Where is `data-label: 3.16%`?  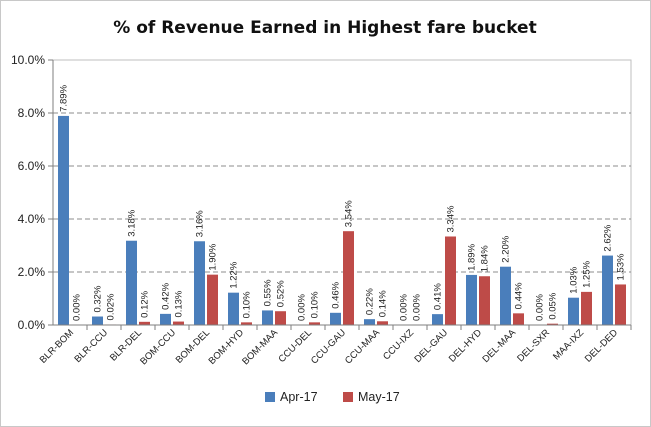
data-label: 3.16% is located at coordinates (200, 223).